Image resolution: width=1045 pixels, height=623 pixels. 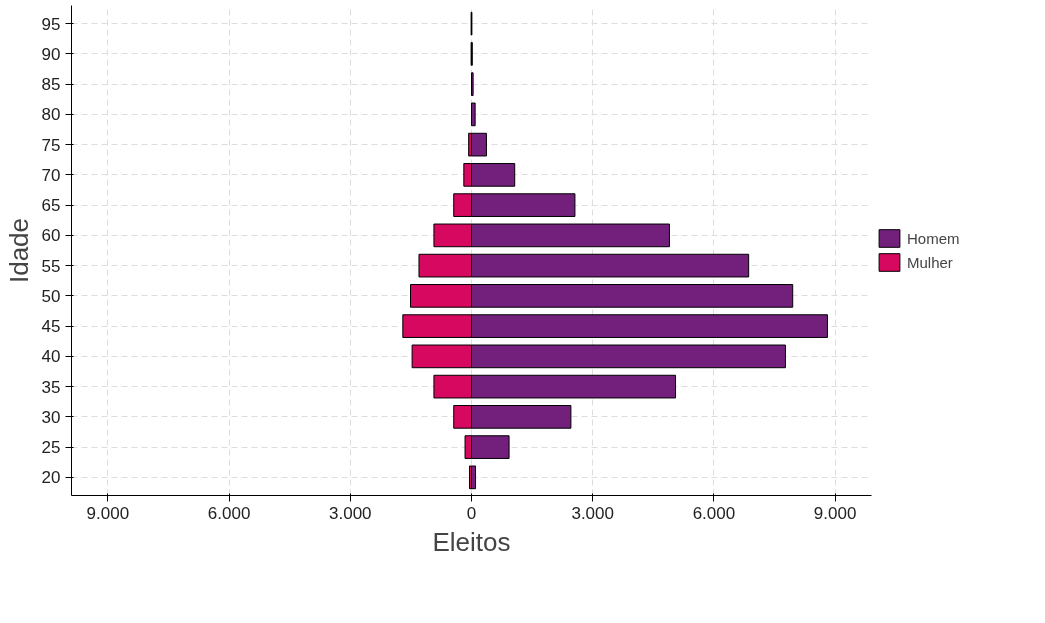 I want to click on y-tick-label: 50, so click(x=51, y=296).